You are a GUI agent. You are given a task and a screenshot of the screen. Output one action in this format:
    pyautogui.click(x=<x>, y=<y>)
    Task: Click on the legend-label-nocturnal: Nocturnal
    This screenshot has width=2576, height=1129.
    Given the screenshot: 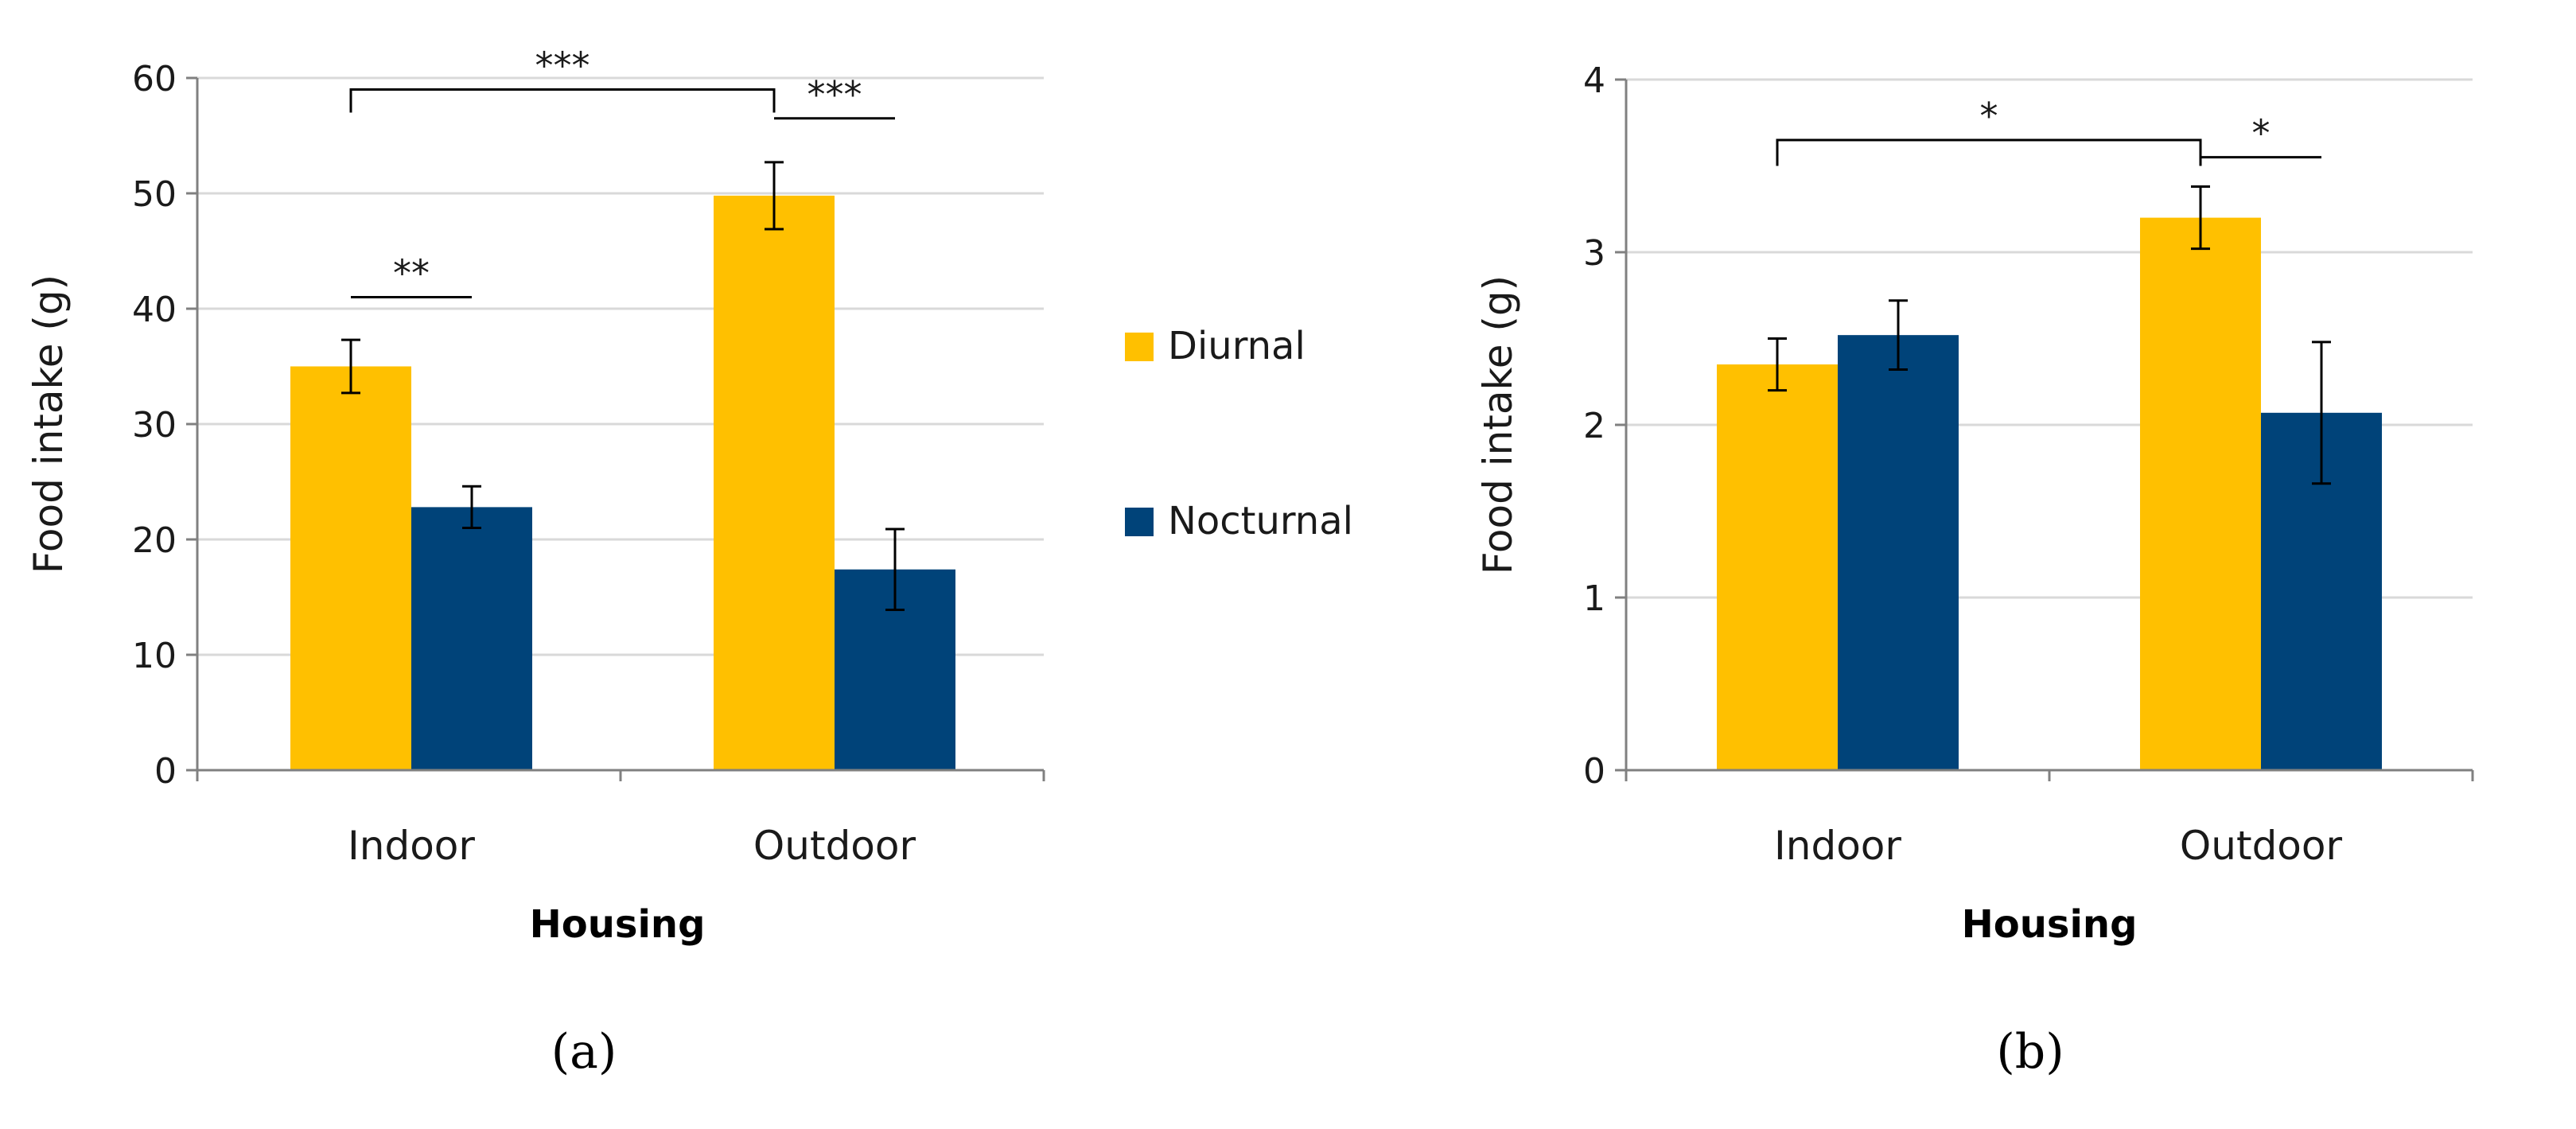 What is the action you would take?
    pyautogui.click(x=1261, y=521)
    